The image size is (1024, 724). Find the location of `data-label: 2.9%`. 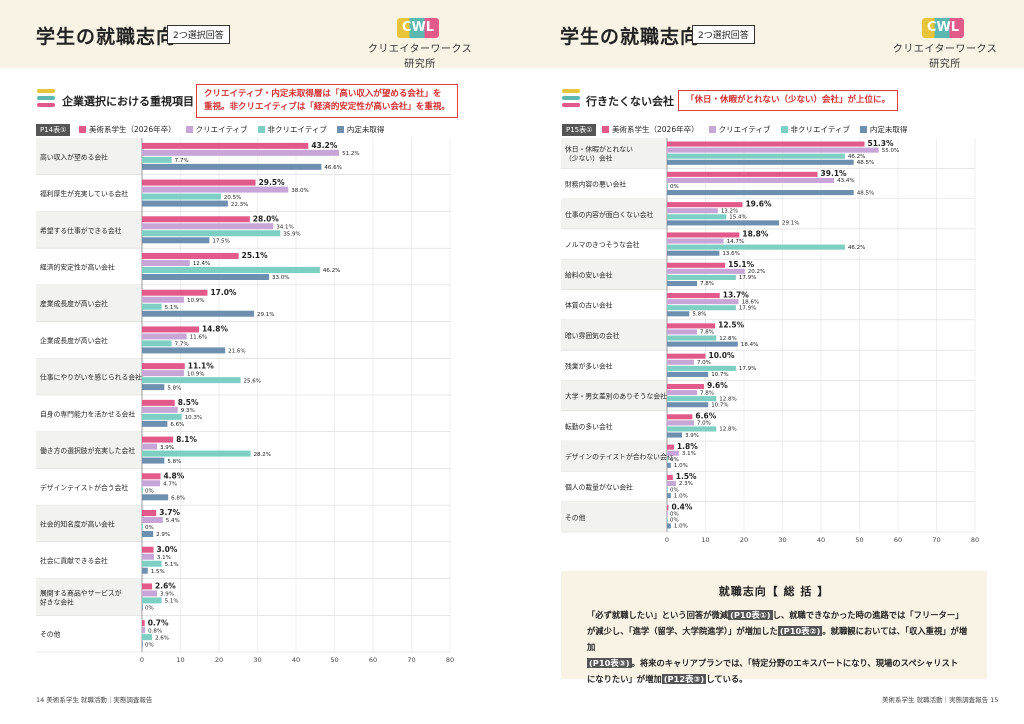

data-label: 2.9% is located at coordinates (163, 535).